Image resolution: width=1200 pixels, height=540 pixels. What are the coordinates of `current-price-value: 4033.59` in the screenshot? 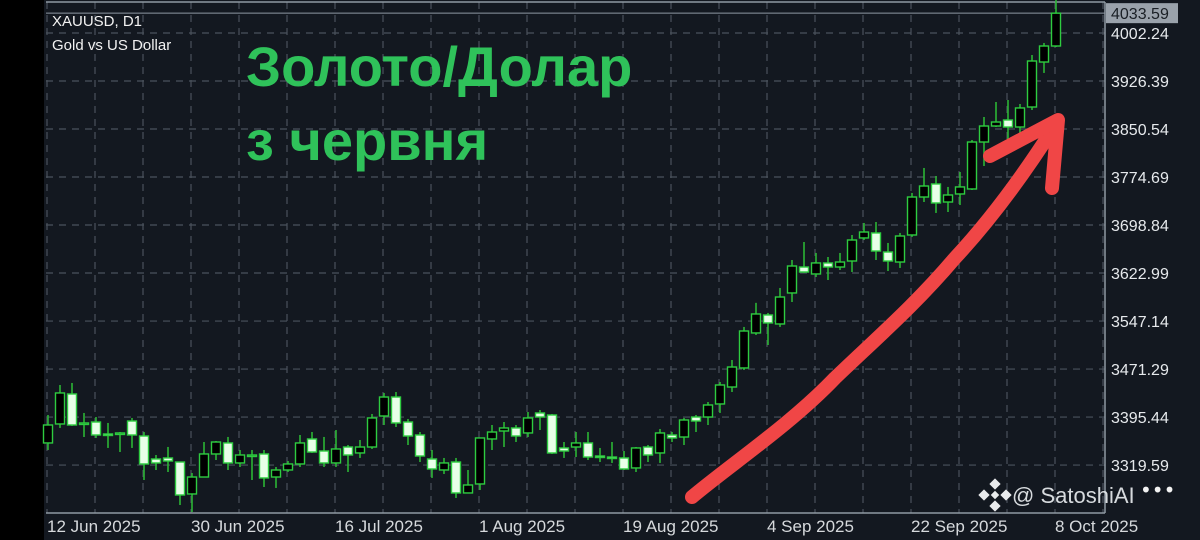 It's located at (1140, 14).